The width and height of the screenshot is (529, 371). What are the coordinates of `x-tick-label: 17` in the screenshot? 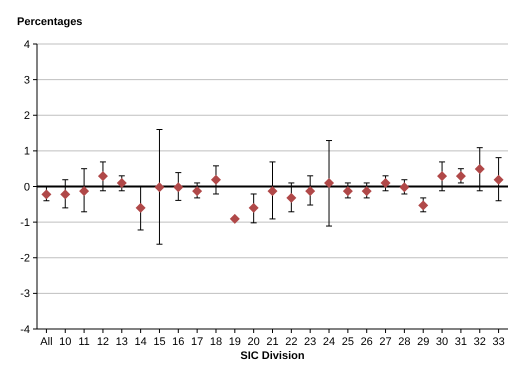 It's located at (197, 342).